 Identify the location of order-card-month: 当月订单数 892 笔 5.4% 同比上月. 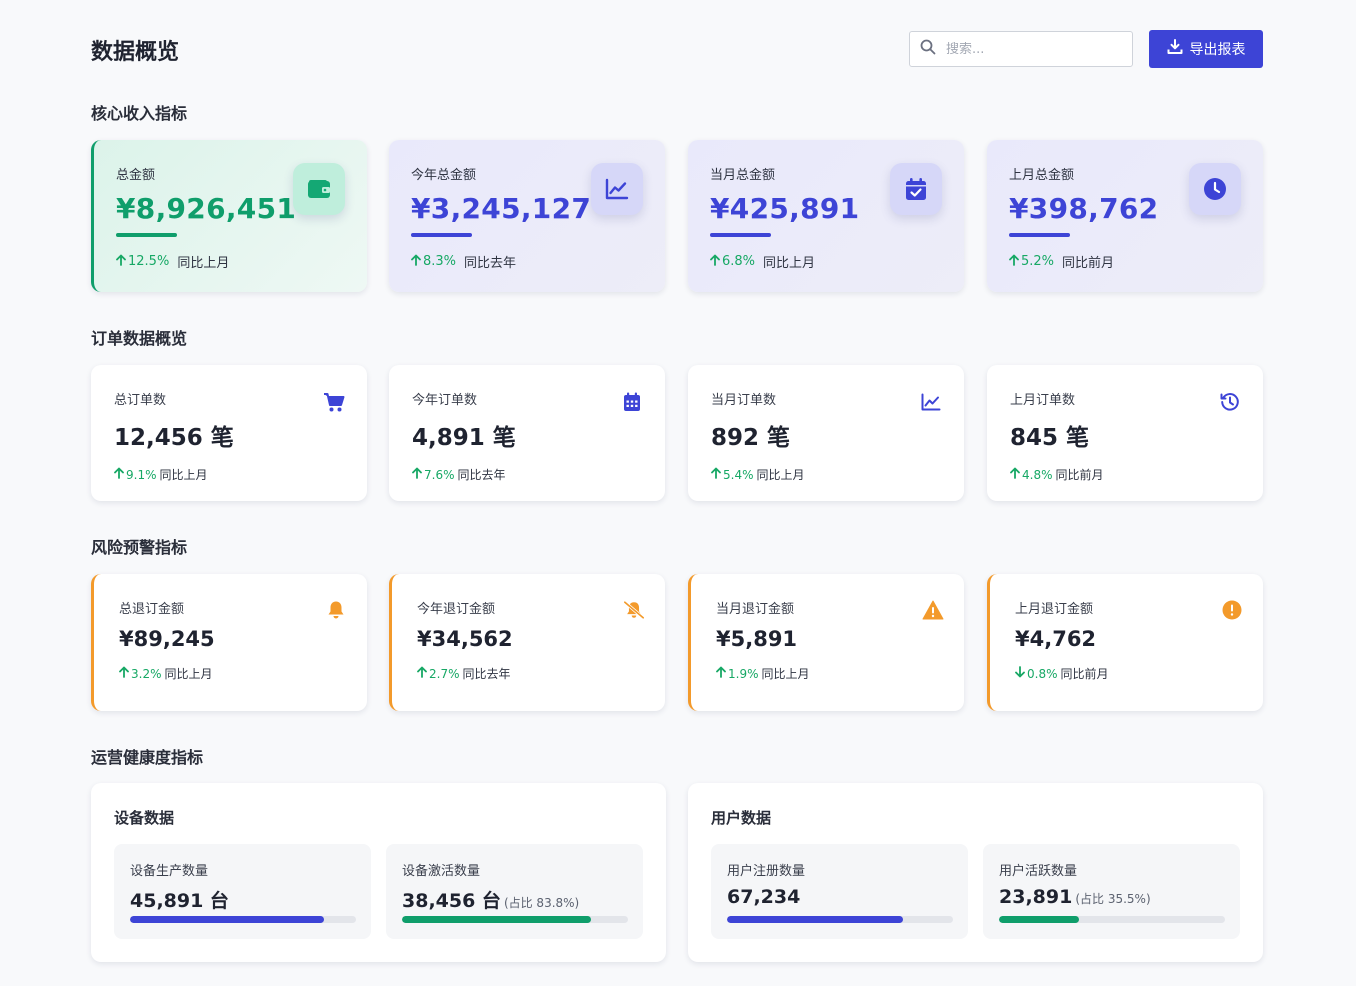
(826, 433).